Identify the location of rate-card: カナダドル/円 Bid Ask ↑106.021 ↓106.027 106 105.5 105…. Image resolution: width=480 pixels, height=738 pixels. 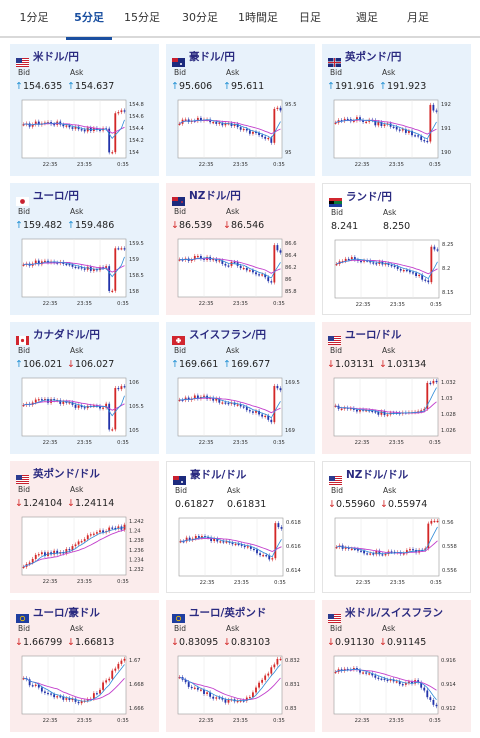
(84, 388).